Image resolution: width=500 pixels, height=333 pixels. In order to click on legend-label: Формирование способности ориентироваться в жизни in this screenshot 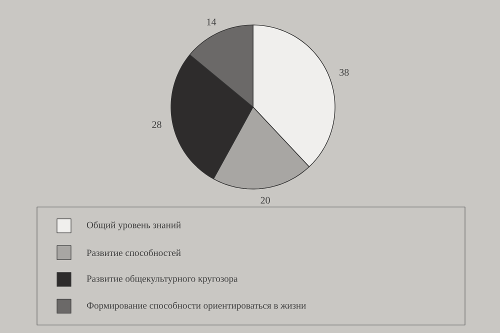, I will do `click(196, 306)`.